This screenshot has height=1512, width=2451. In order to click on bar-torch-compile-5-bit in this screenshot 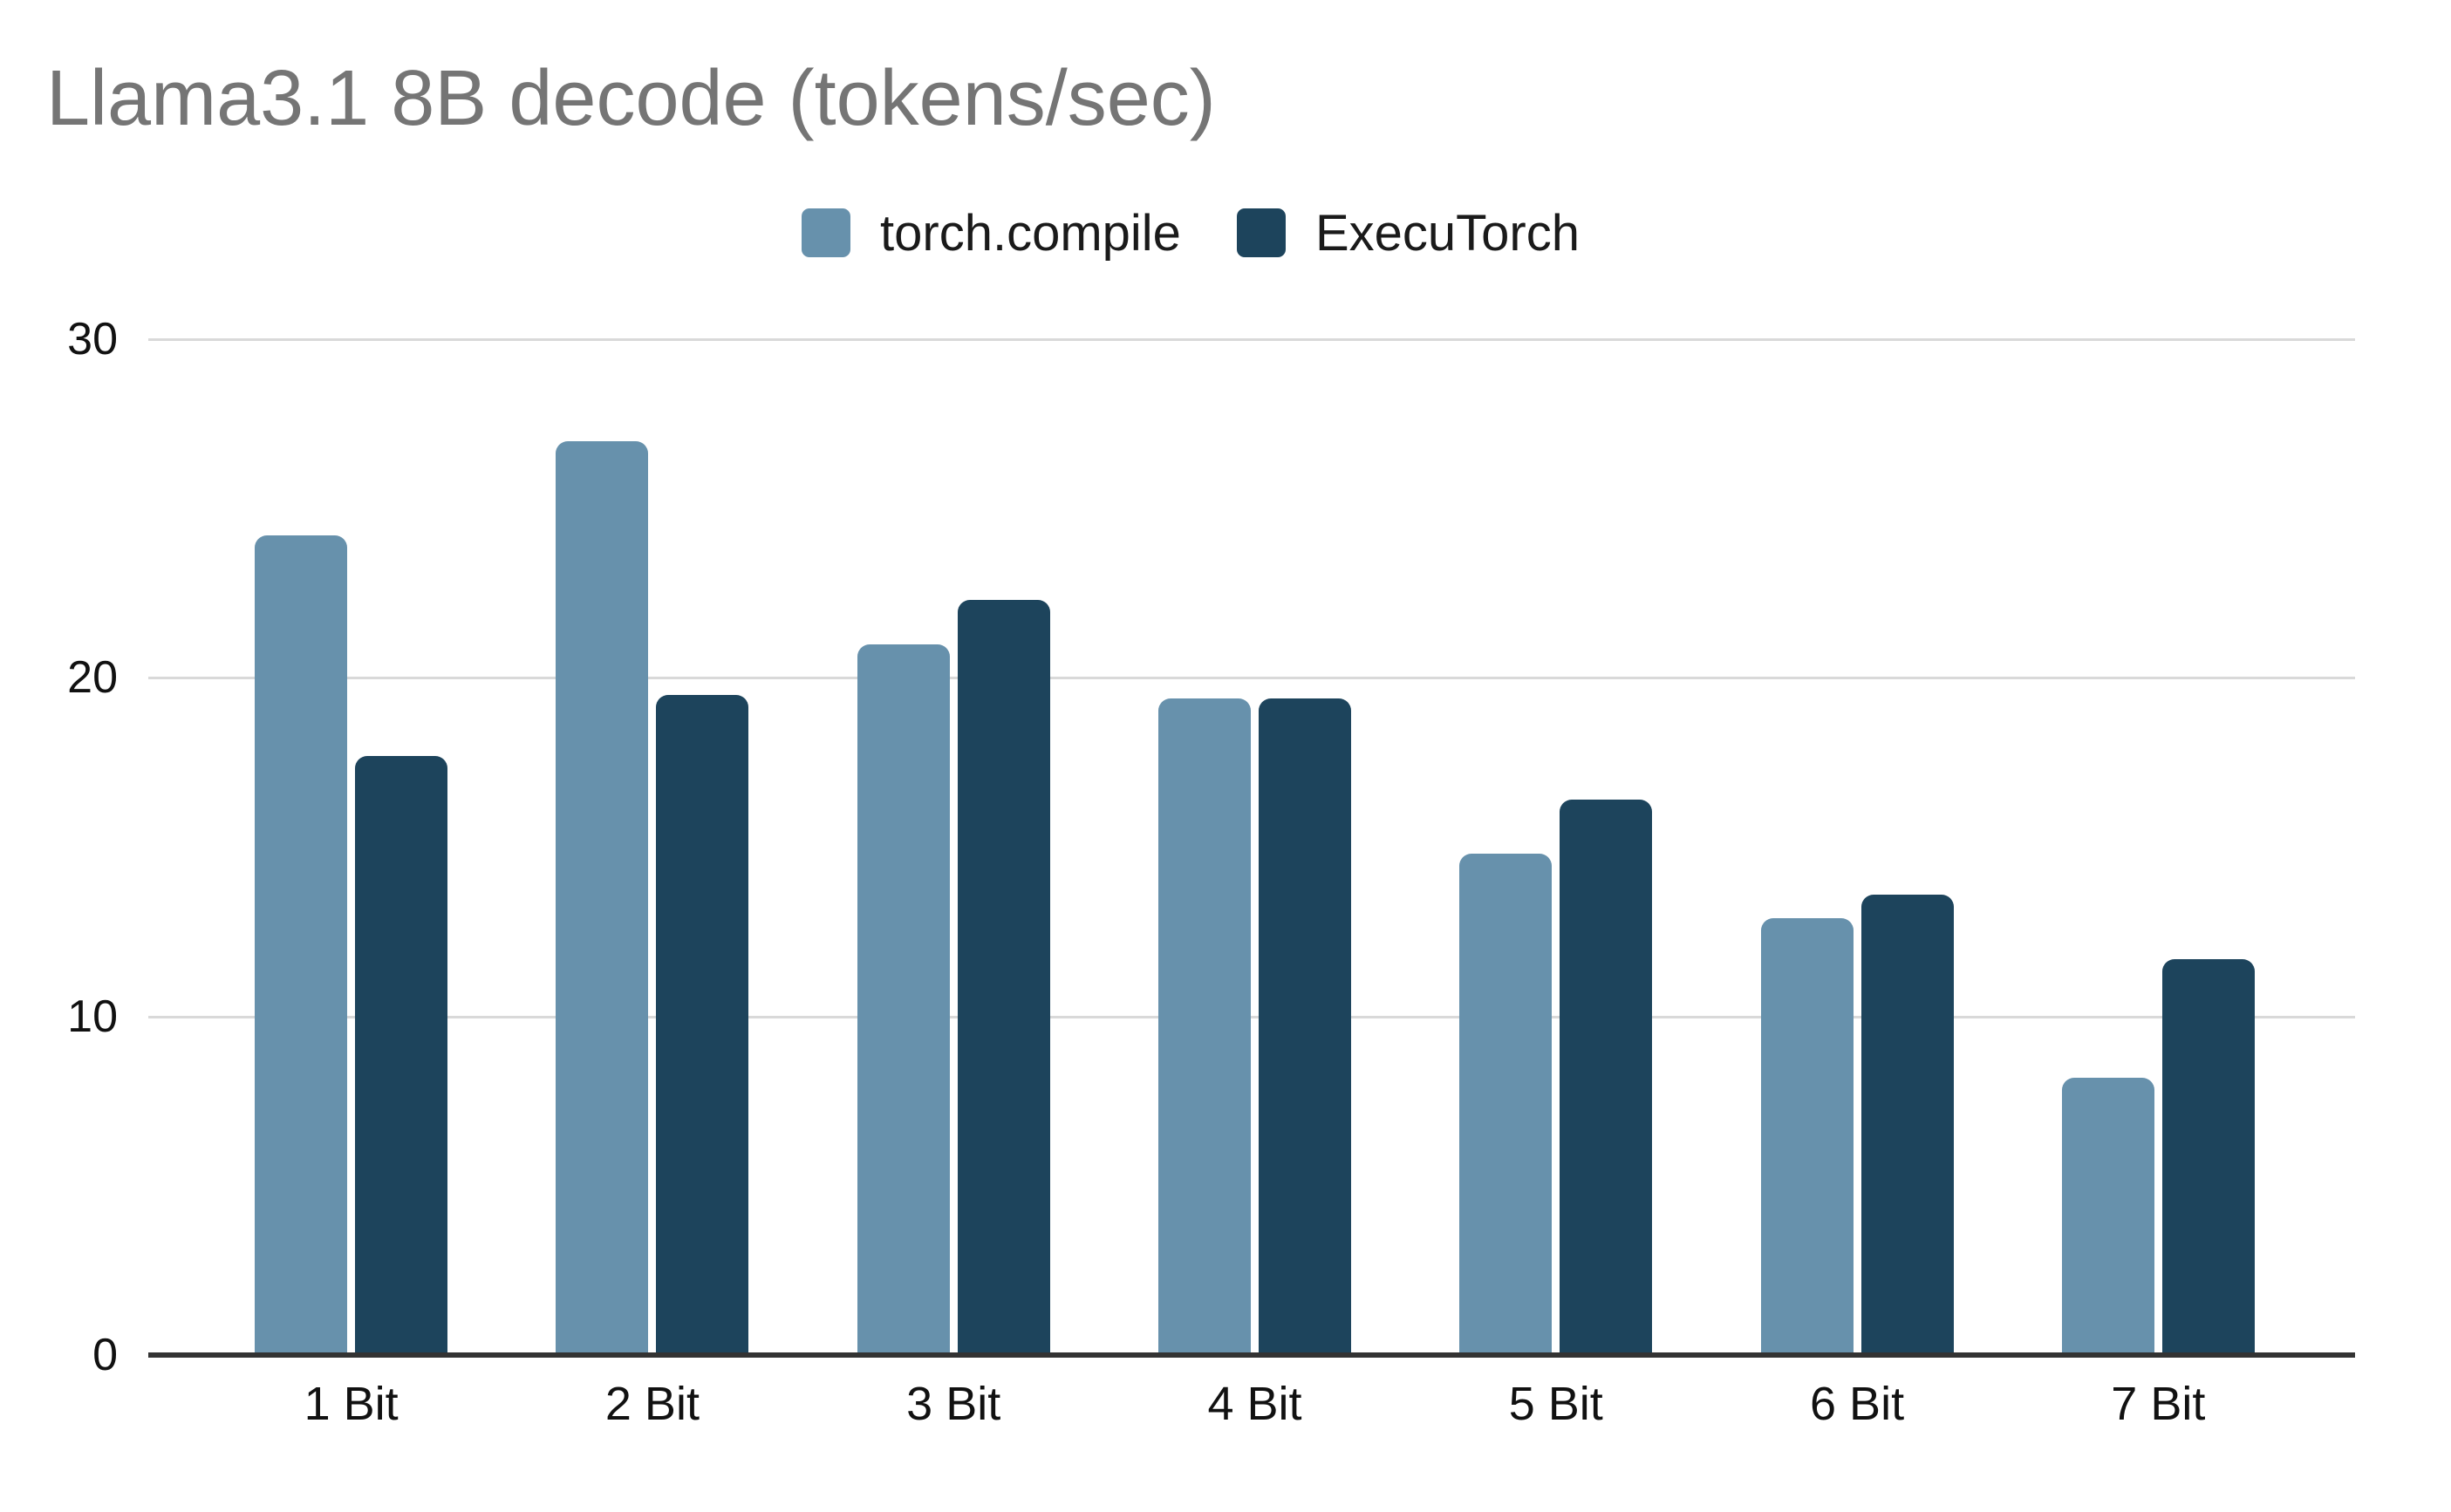, I will do `click(1506, 1104)`.